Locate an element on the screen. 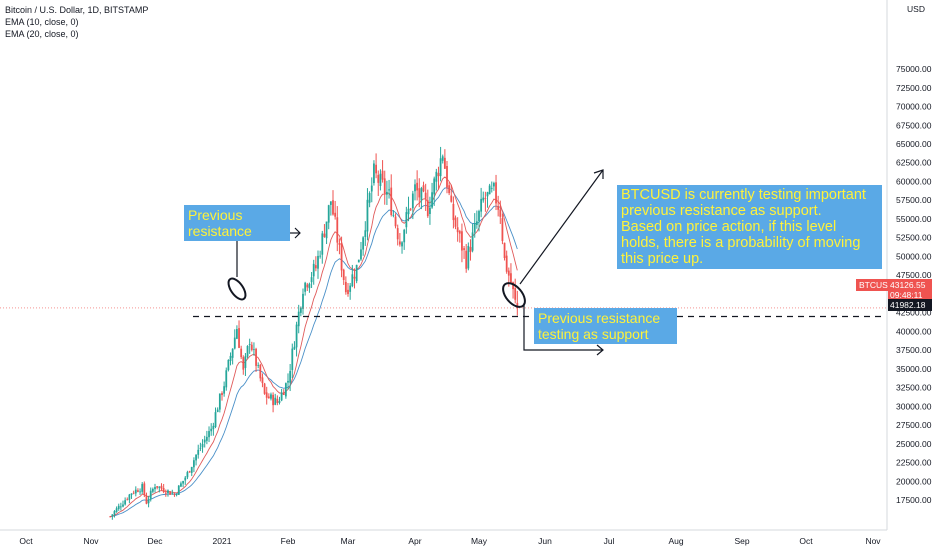  y-tick-label: 27500.00 is located at coordinates (914, 425).